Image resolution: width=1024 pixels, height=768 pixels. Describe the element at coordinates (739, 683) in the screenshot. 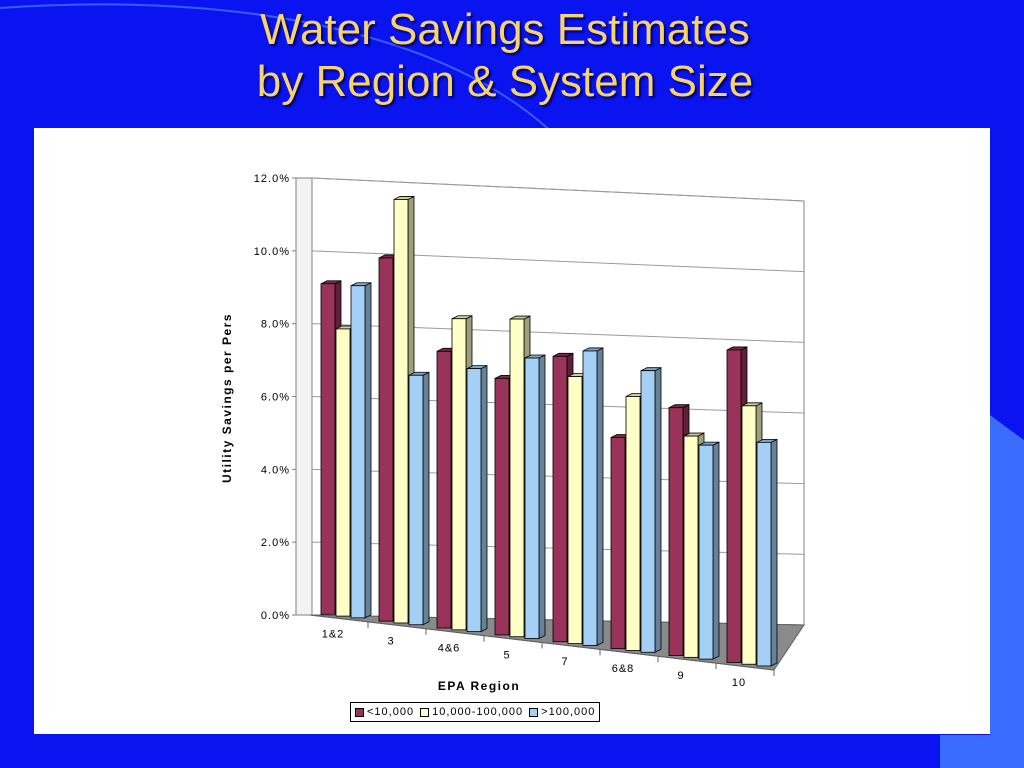

I see `x-category-label: 10` at that location.